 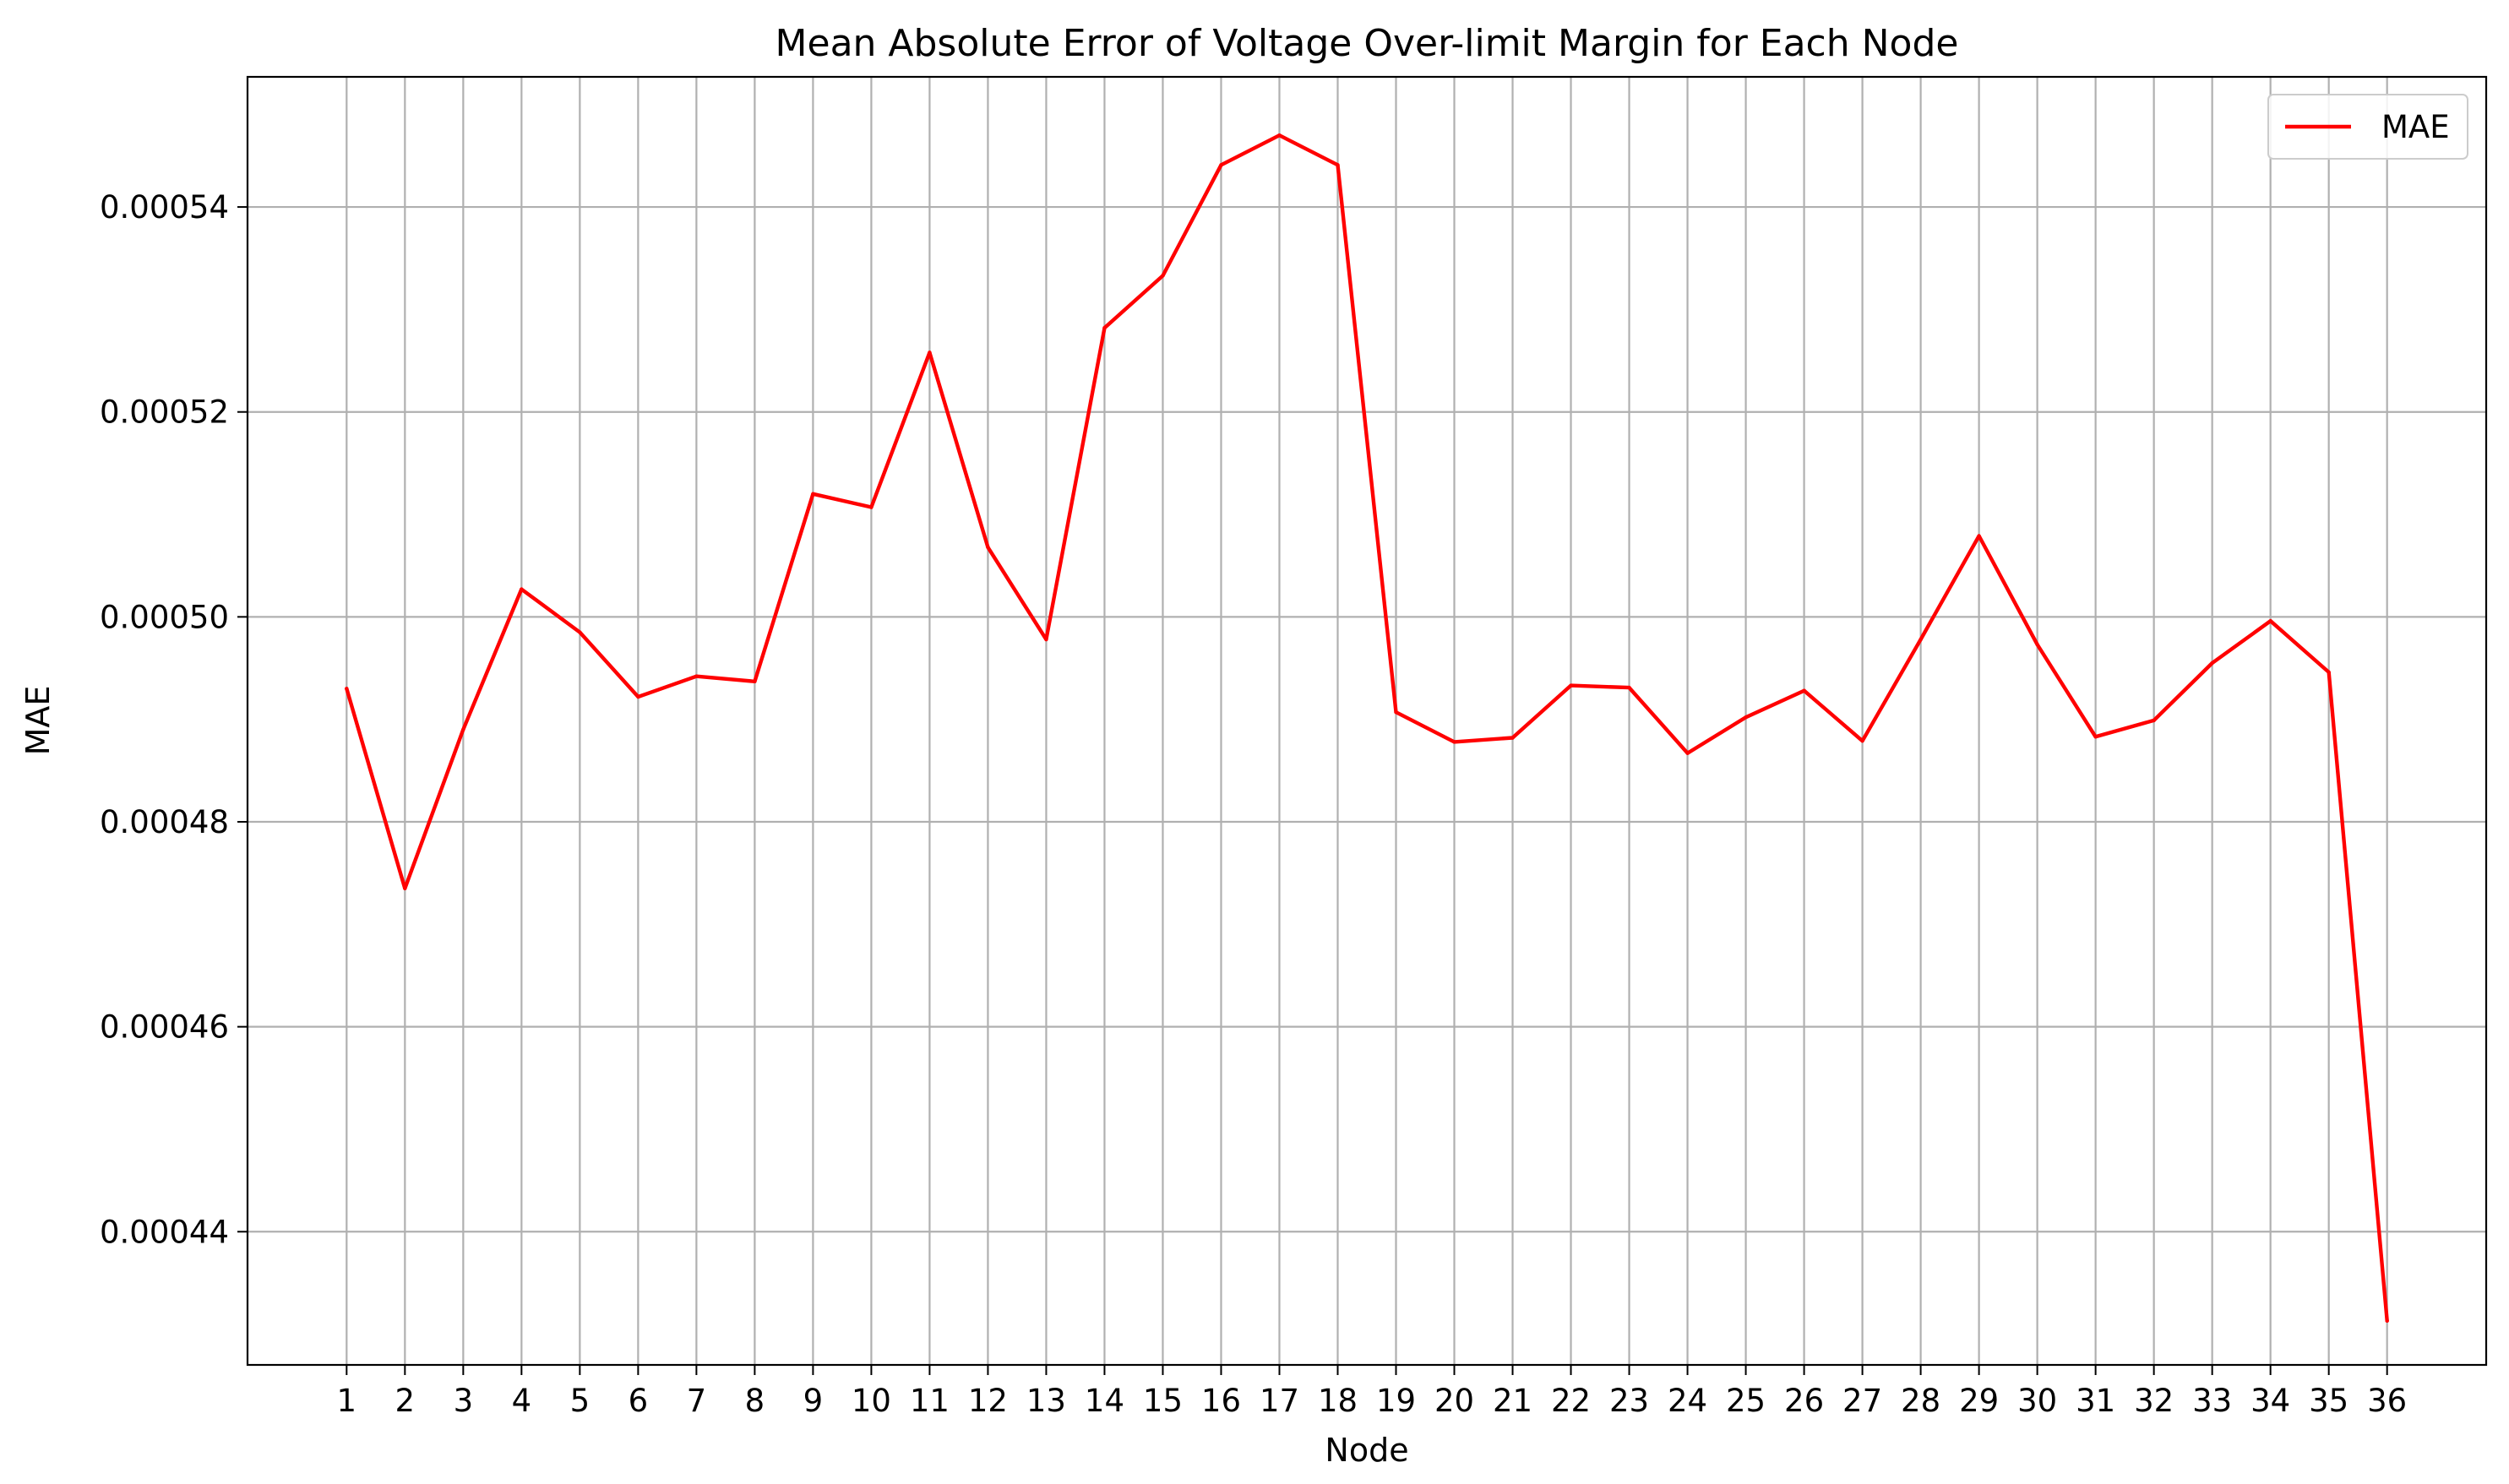 I want to click on legend-label: MAE, so click(x=2415, y=127).